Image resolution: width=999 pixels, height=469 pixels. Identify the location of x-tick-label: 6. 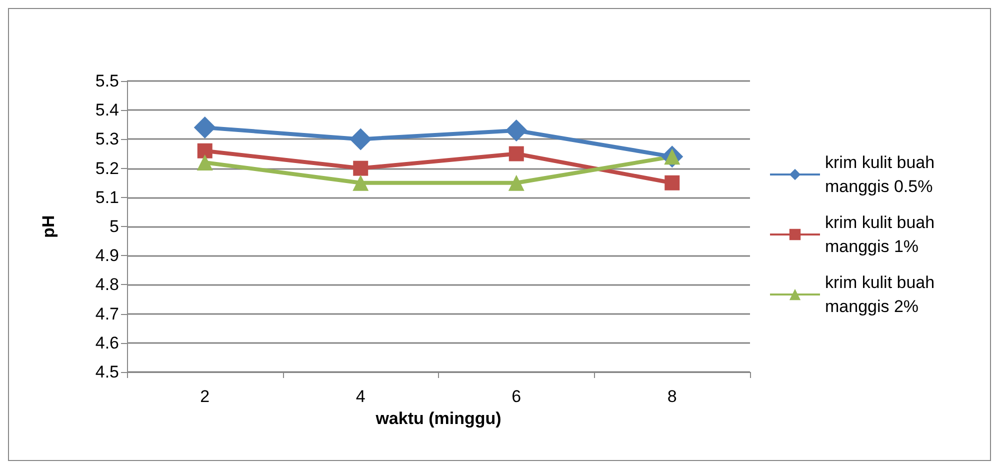
(517, 396).